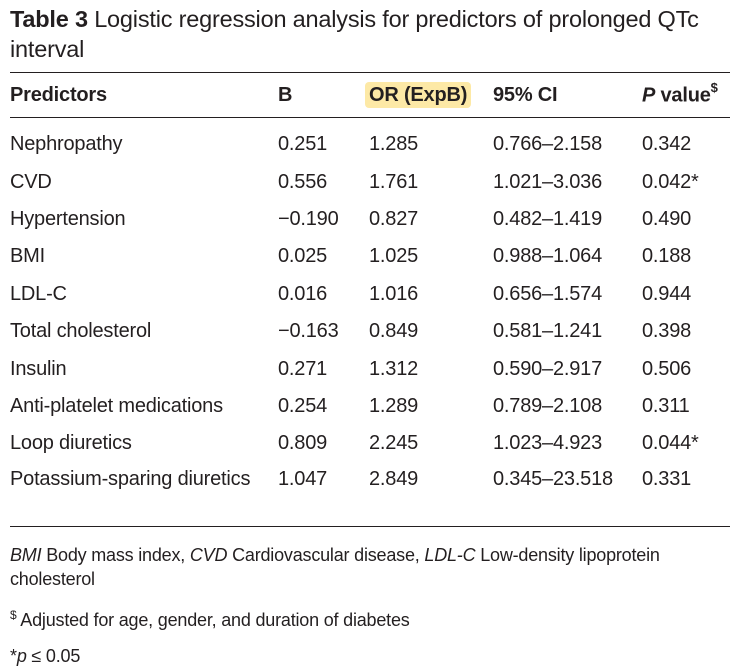 This screenshot has width=734, height=672. I want to click on cell-or: 1.289, so click(394, 405).